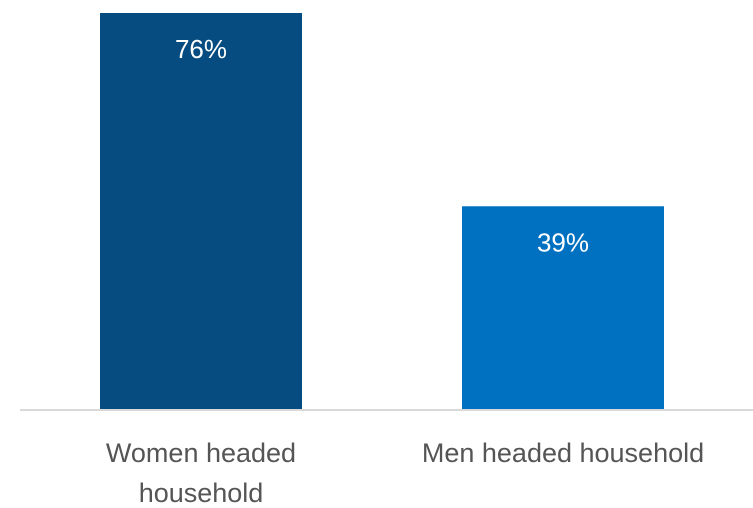  What do you see at coordinates (563, 242) in the screenshot?
I see `value-label-2: 39%` at bounding box center [563, 242].